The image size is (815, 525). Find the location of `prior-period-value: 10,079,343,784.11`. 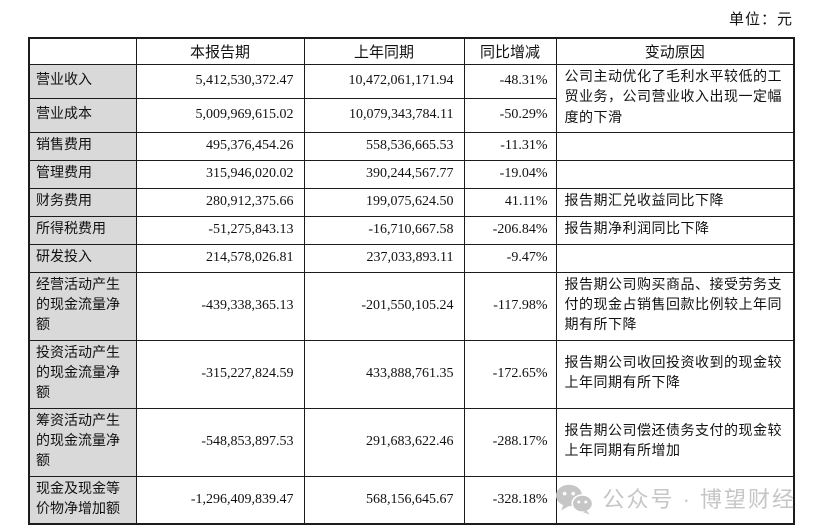

prior-period-value: 10,079,343,784.11 is located at coordinates (384, 115).